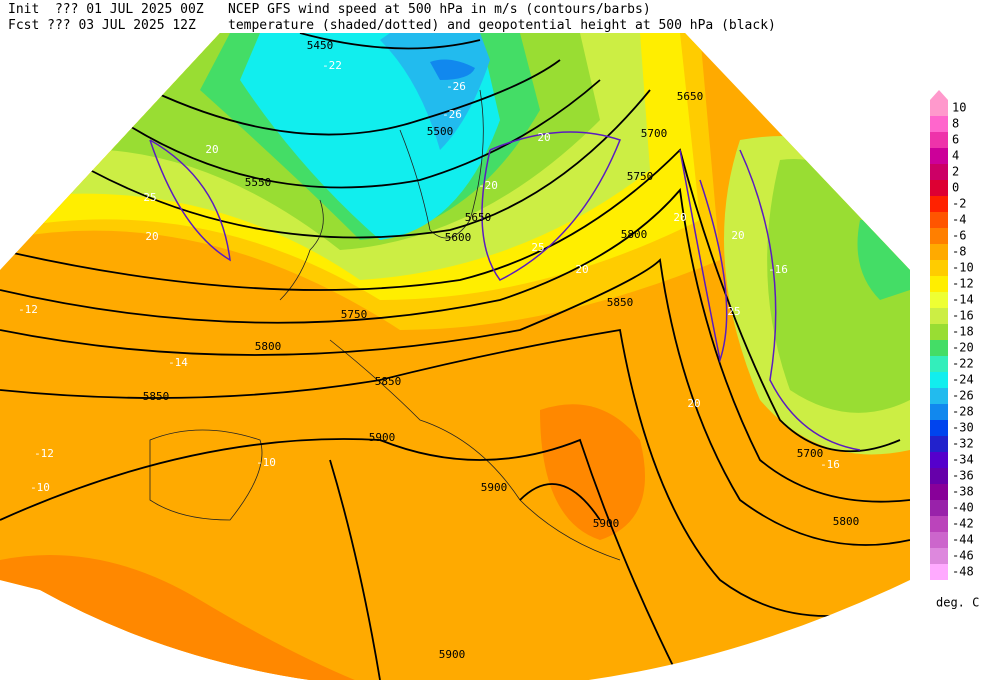  Describe the element at coordinates (963, 524) in the screenshot. I see `colorbar-label: -42` at that location.